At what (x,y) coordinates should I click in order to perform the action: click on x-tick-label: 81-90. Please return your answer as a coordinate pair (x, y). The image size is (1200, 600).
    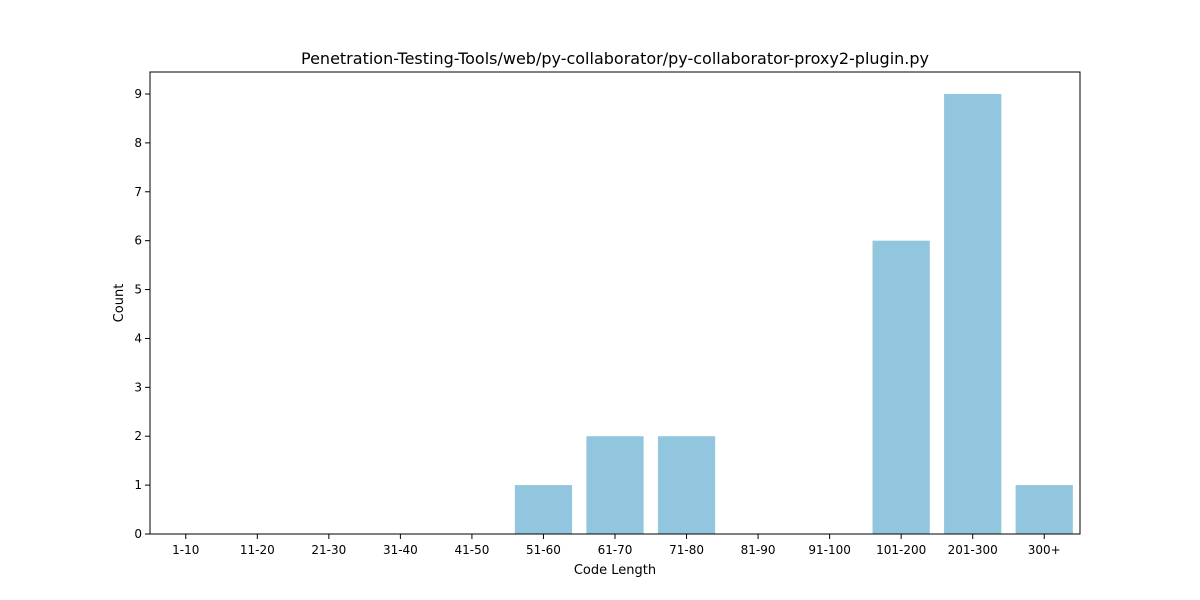
    Looking at the image, I should click on (758, 550).